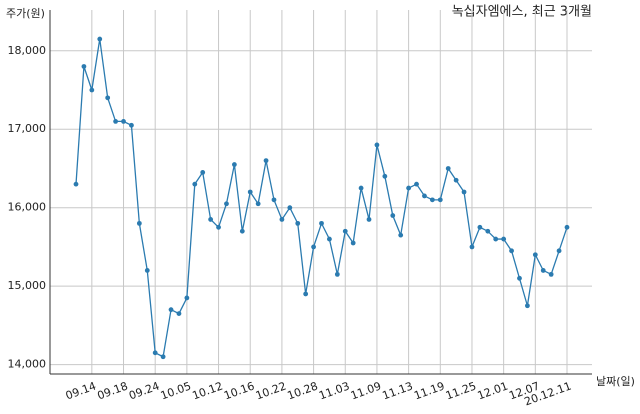 This screenshot has width=640, height=414. Describe the element at coordinates (176, 390) in the screenshot. I see `x-tick-label: 10.05` at that location.